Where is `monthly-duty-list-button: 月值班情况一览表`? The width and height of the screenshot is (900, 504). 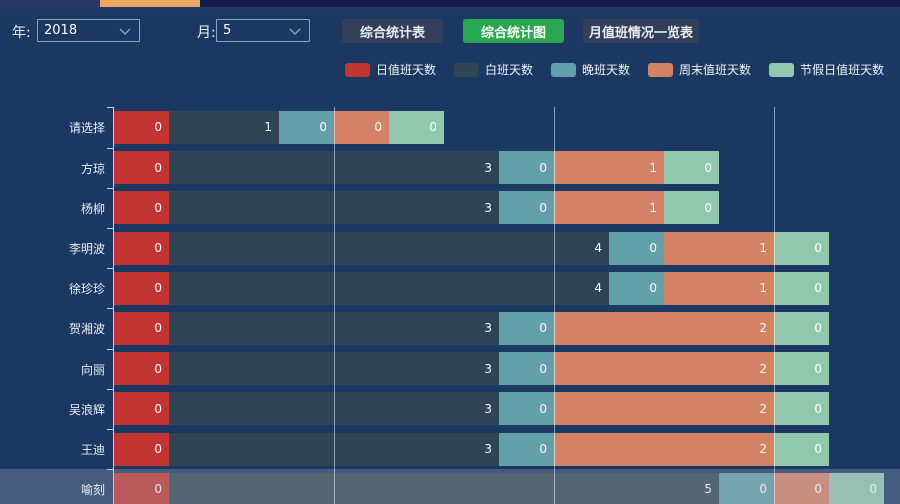
monthly-duty-list-button: 月值班情况一览表 is located at coordinates (641, 31).